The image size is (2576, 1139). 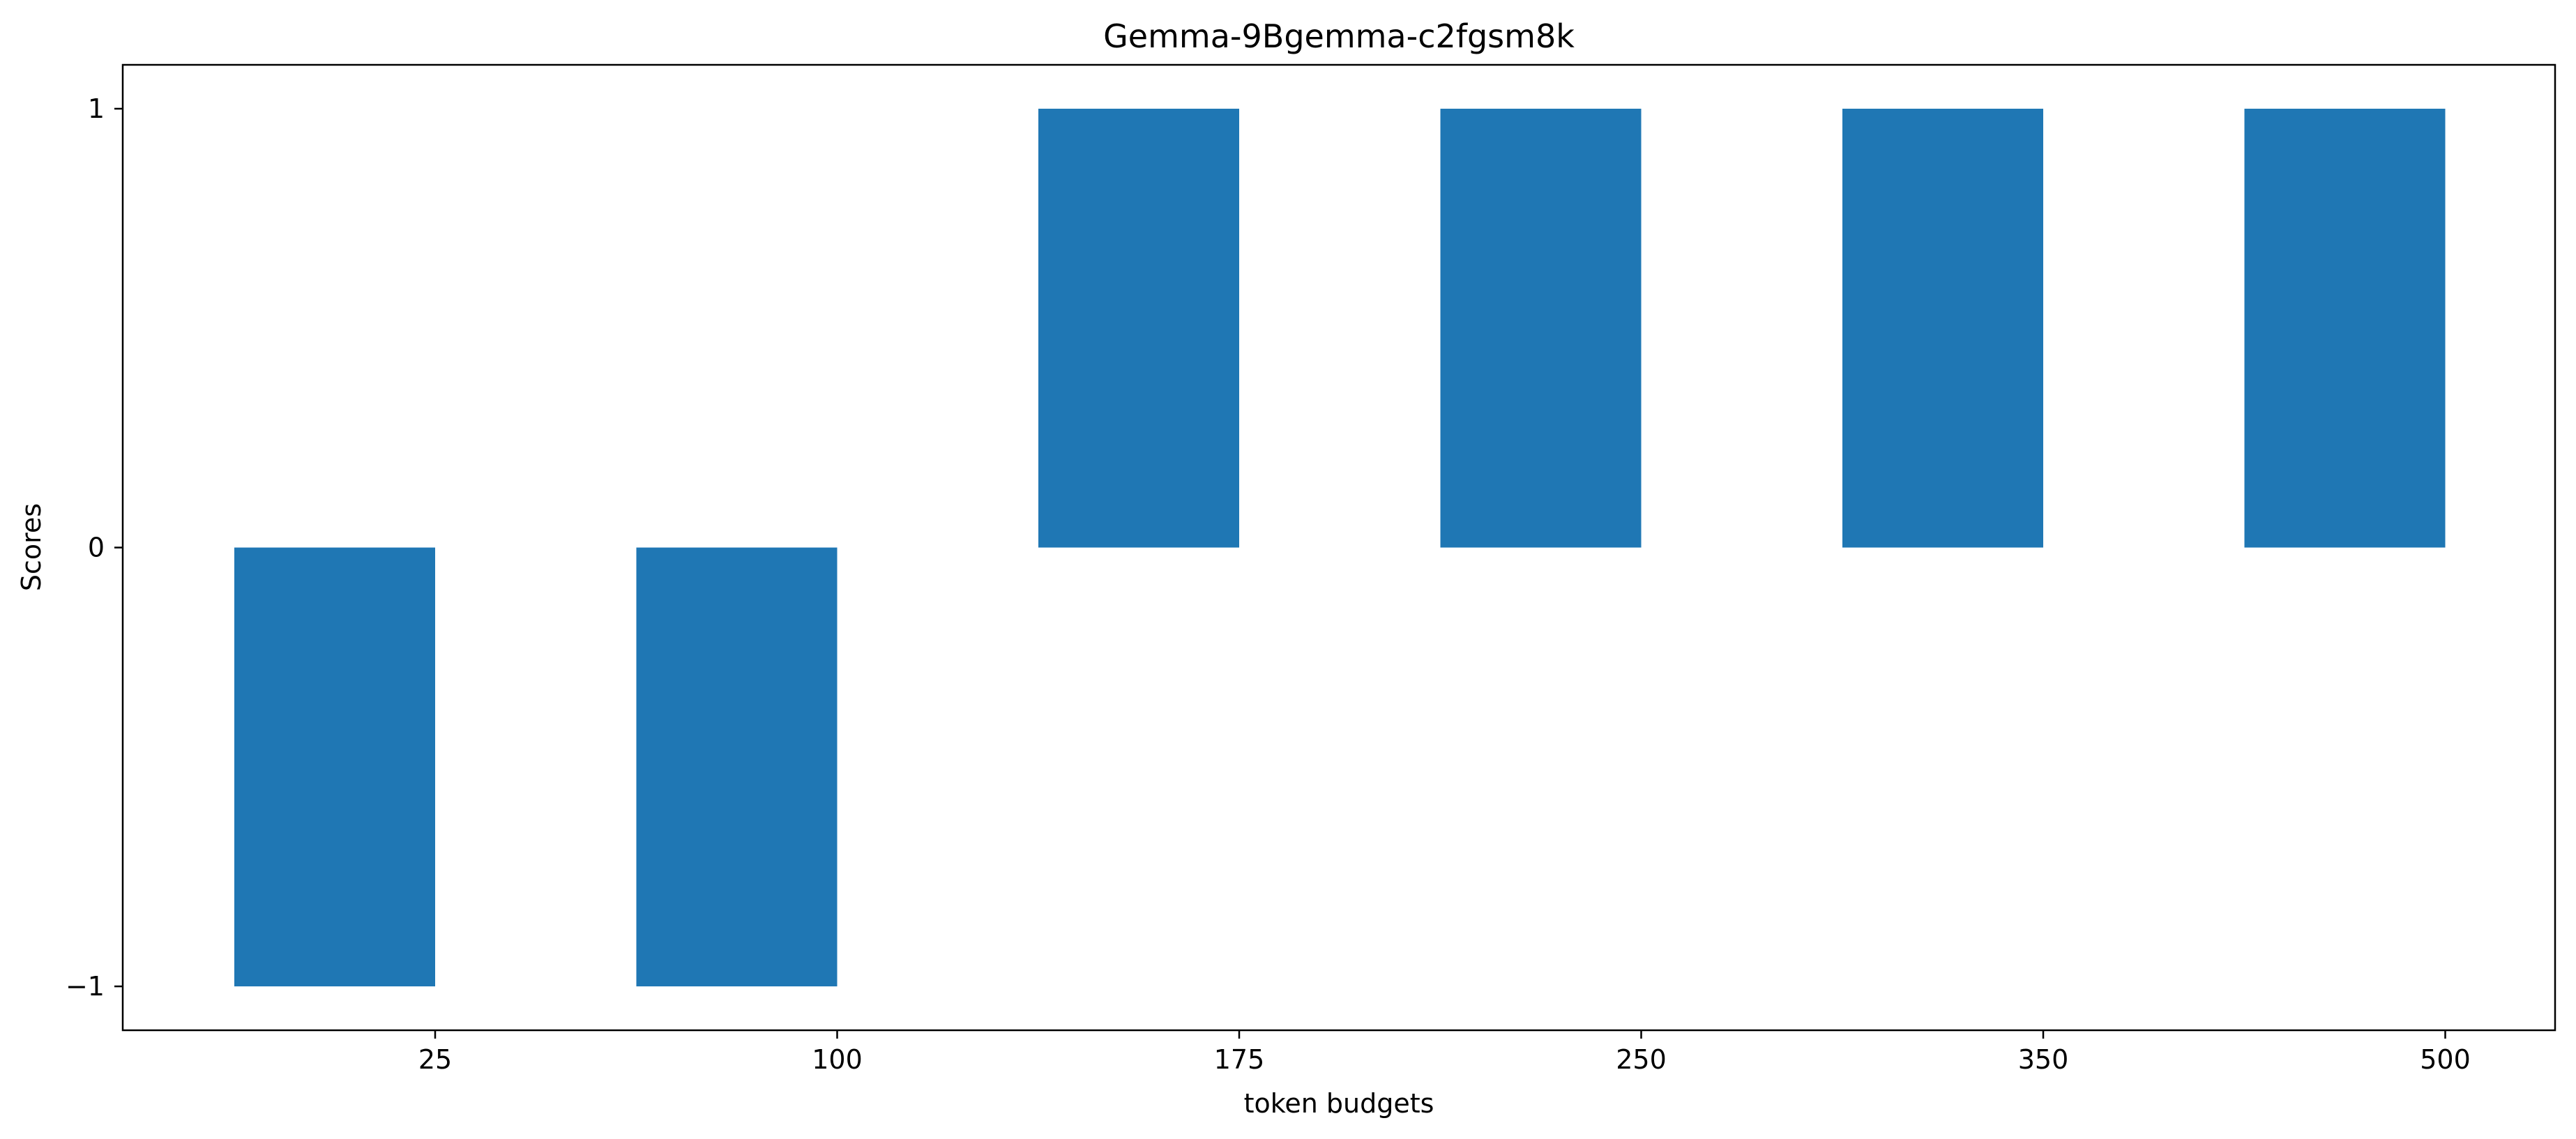 I want to click on x-tick-label-100: 100, so click(x=837, y=1059).